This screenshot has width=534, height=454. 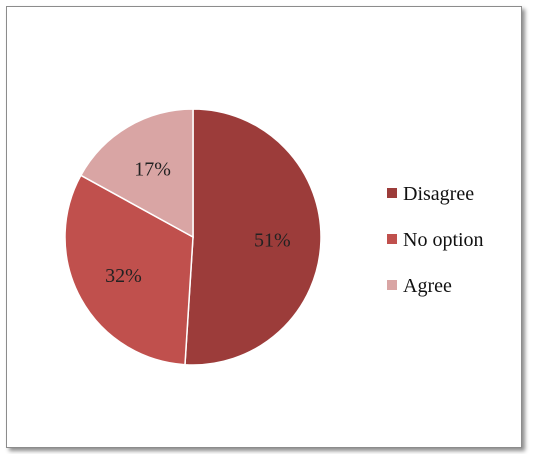 What do you see at coordinates (427, 286) in the screenshot?
I see `legend-label-agree: Agree` at bounding box center [427, 286].